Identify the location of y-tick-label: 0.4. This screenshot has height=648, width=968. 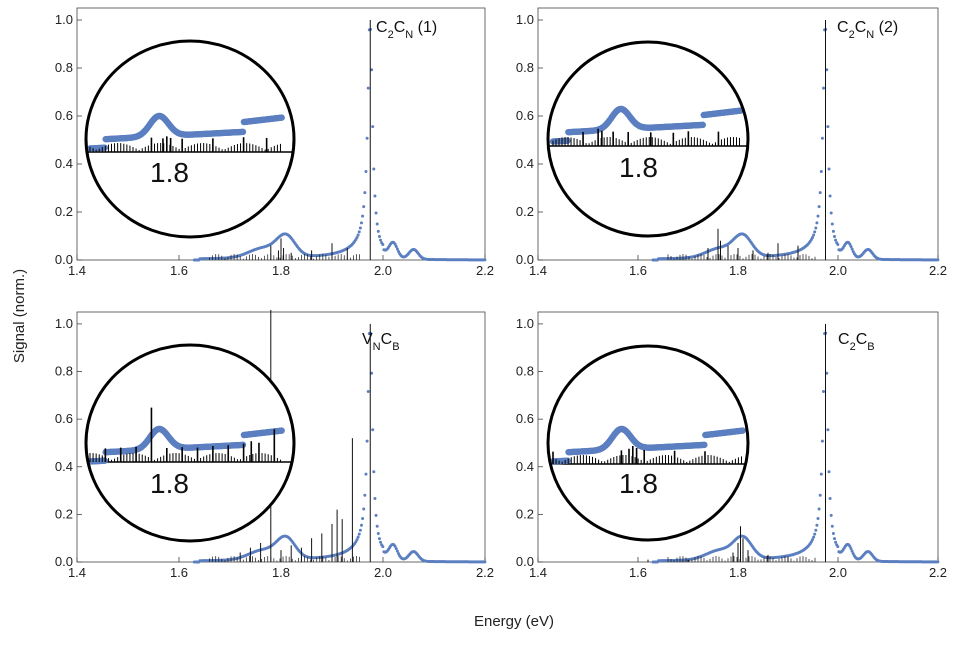
(525, 466).